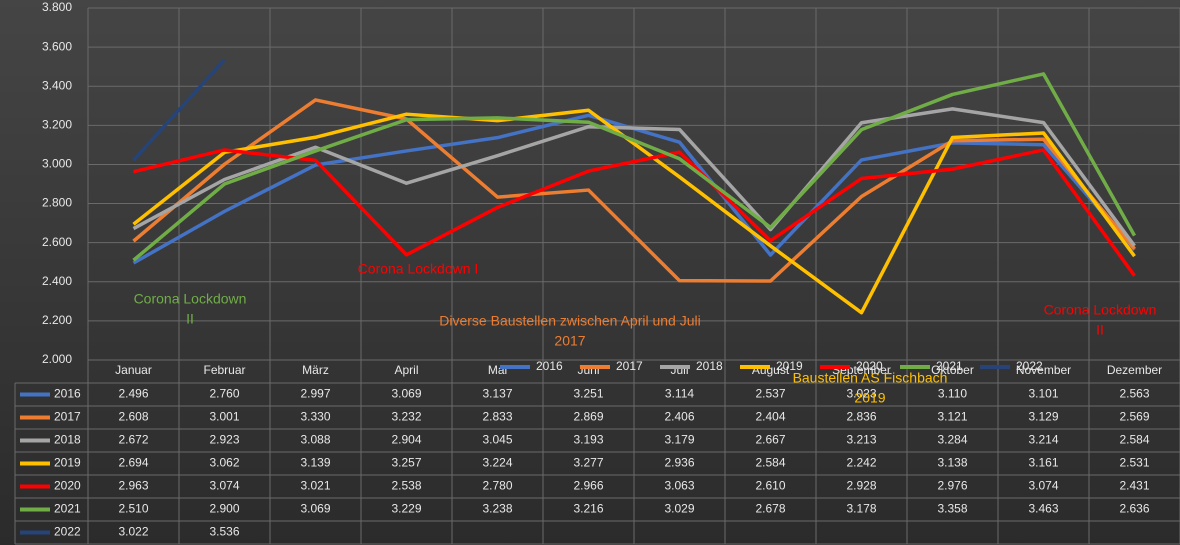  What do you see at coordinates (133, 509) in the screenshot?
I see `table-cell: 2.510` at bounding box center [133, 509].